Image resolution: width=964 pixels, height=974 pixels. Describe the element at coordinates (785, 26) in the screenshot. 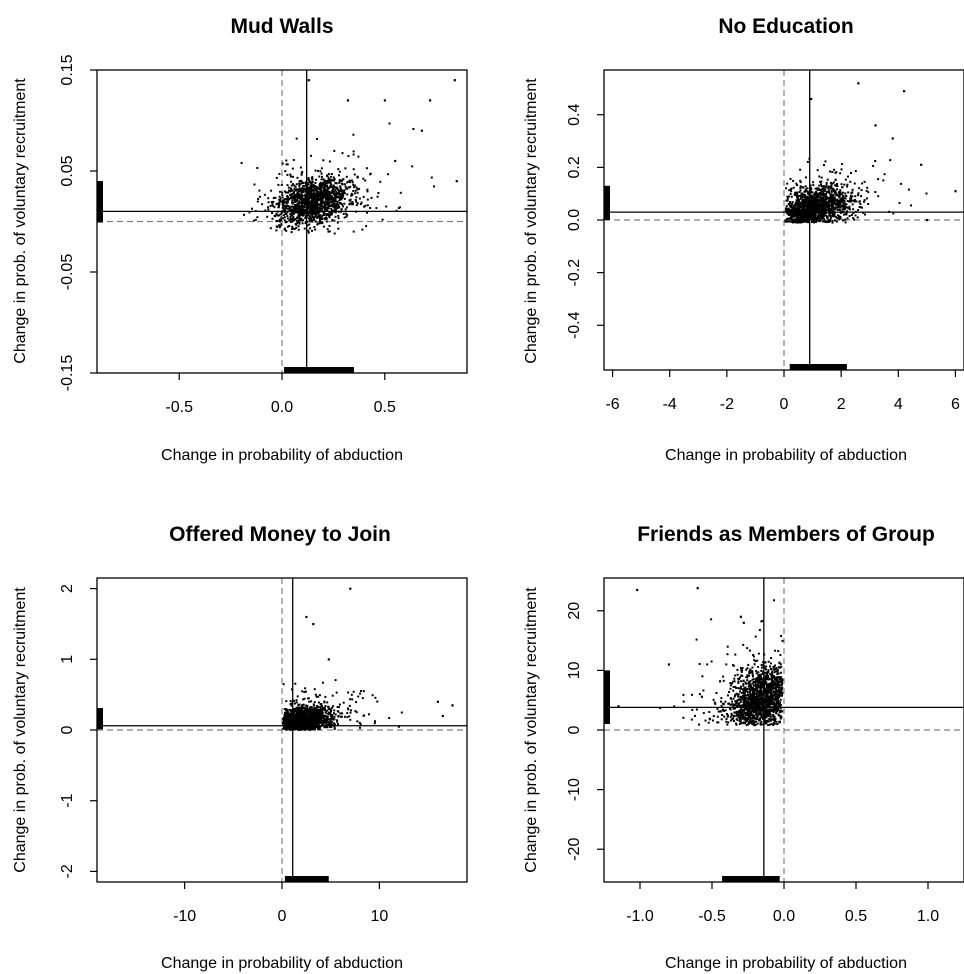

I see `panel-title: No Education` at that location.